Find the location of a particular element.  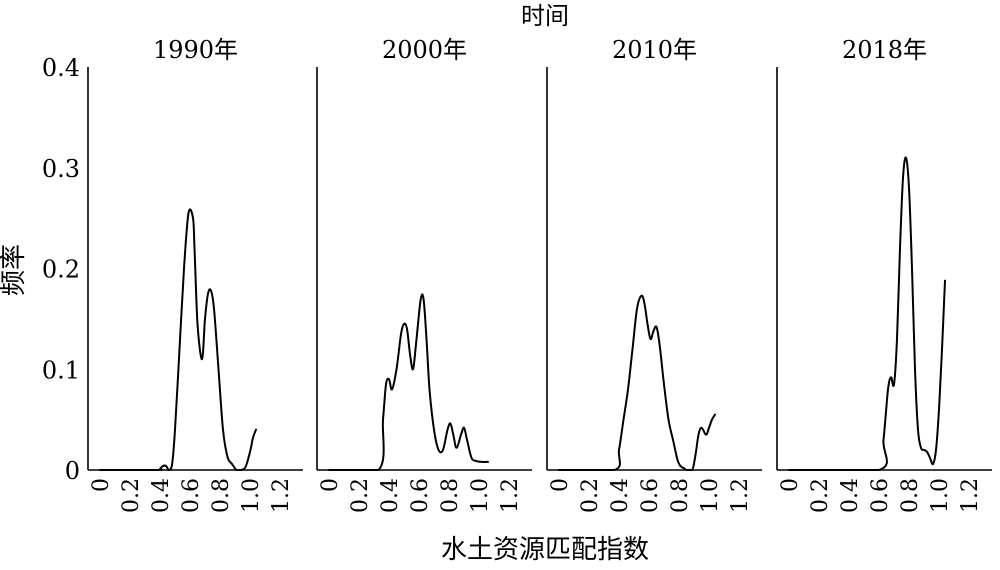

y-tick-label: 0 is located at coordinates (72, 471).